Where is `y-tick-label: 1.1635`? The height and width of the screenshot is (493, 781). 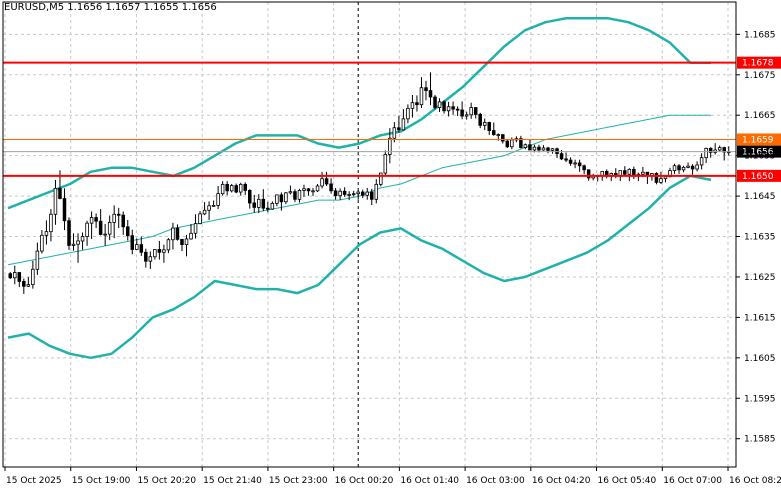 y-tick-label: 1.1635 is located at coordinates (760, 238).